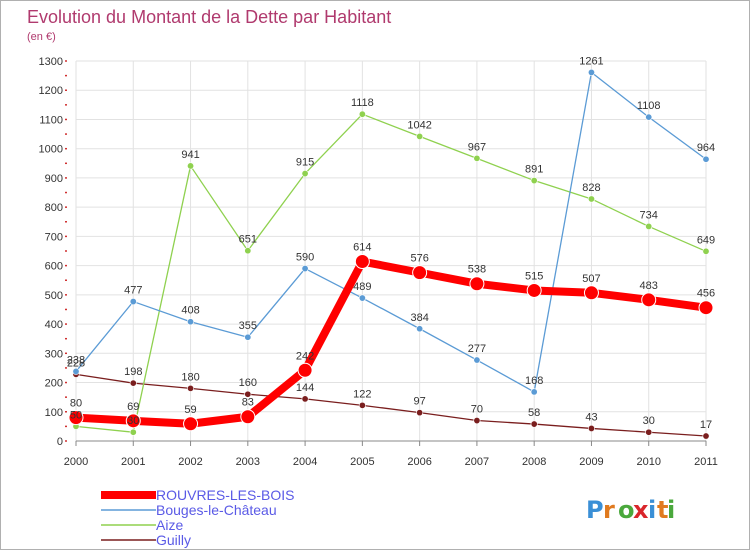 Image resolution: width=750 pixels, height=550 pixels. I want to click on data-label: 168, so click(534, 381).